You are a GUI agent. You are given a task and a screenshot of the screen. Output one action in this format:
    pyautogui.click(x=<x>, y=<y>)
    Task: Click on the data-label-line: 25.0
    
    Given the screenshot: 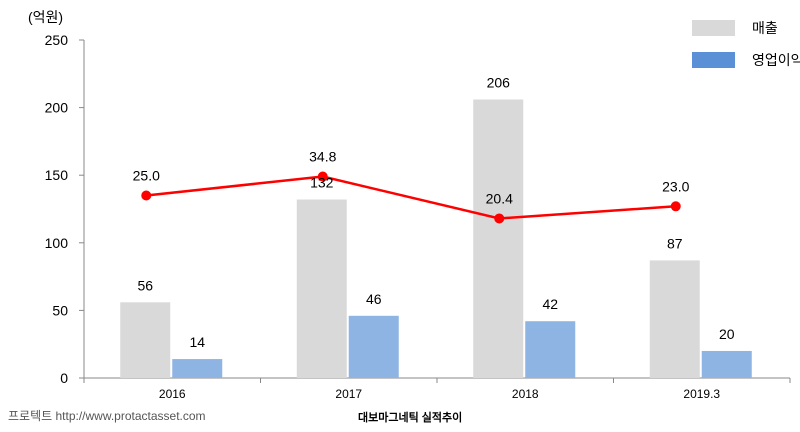 What is the action you would take?
    pyautogui.click(x=146, y=175)
    